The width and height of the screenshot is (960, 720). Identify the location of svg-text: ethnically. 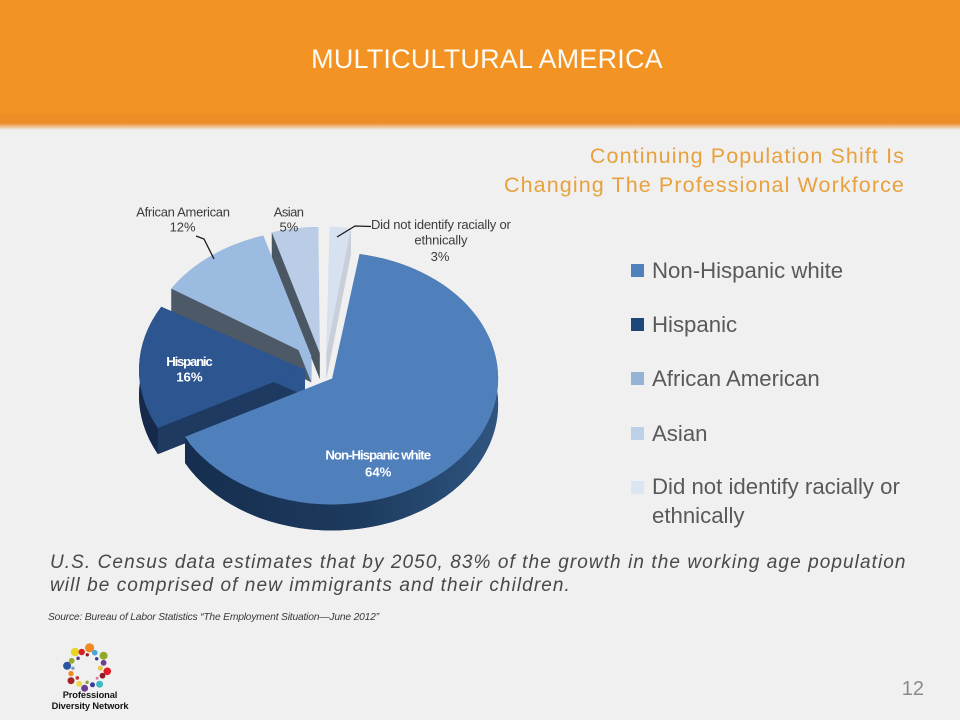
(441, 239).